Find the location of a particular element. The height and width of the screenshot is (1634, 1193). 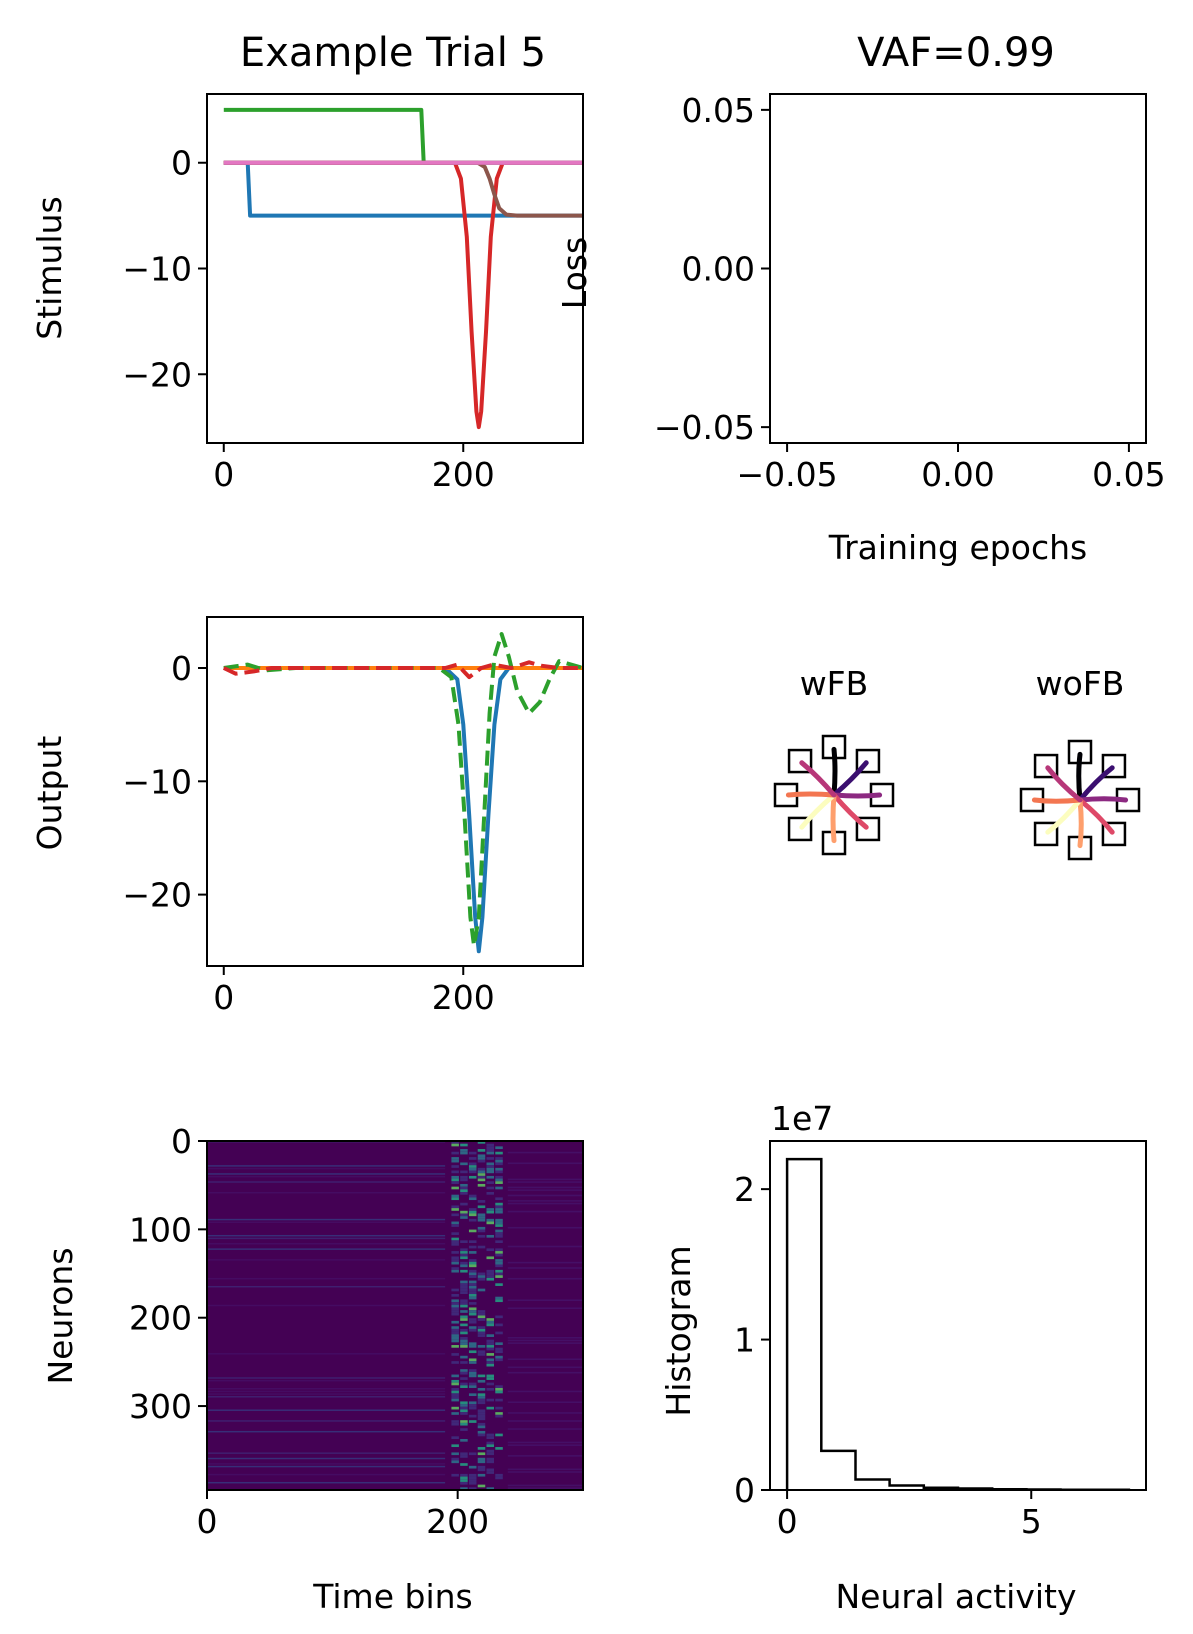

stimulus-ylabel: Stimulus is located at coordinates (49, 267).